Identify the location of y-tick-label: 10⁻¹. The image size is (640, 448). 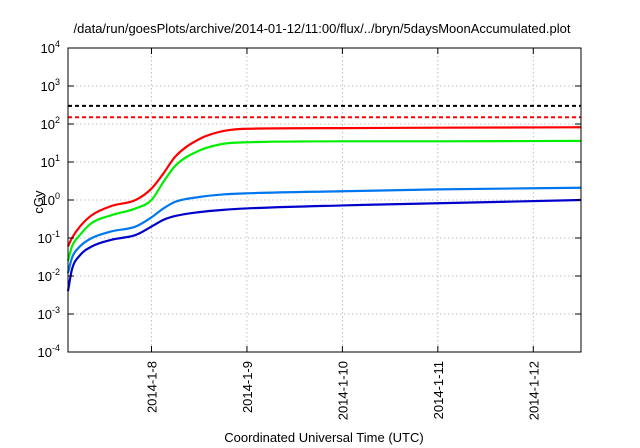
(49, 237).